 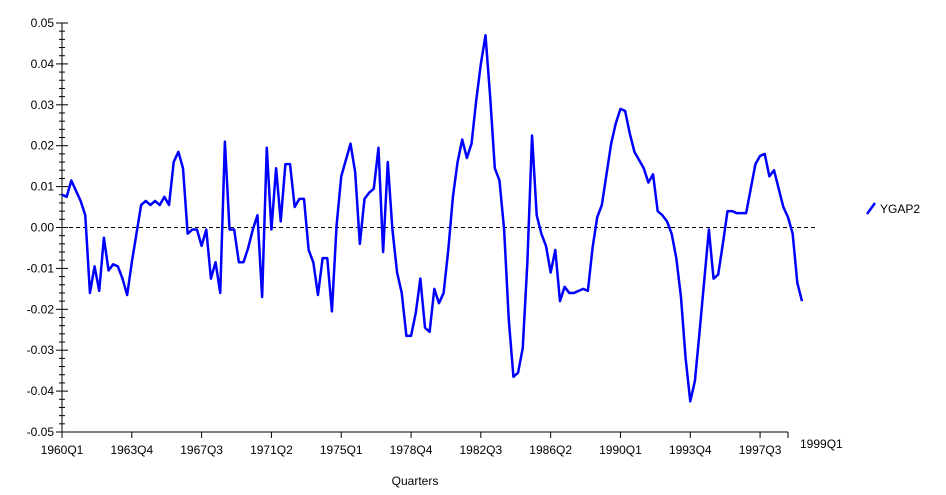 What do you see at coordinates (620, 450) in the screenshot?
I see `x-tick-label: 1990Q1` at bounding box center [620, 450].